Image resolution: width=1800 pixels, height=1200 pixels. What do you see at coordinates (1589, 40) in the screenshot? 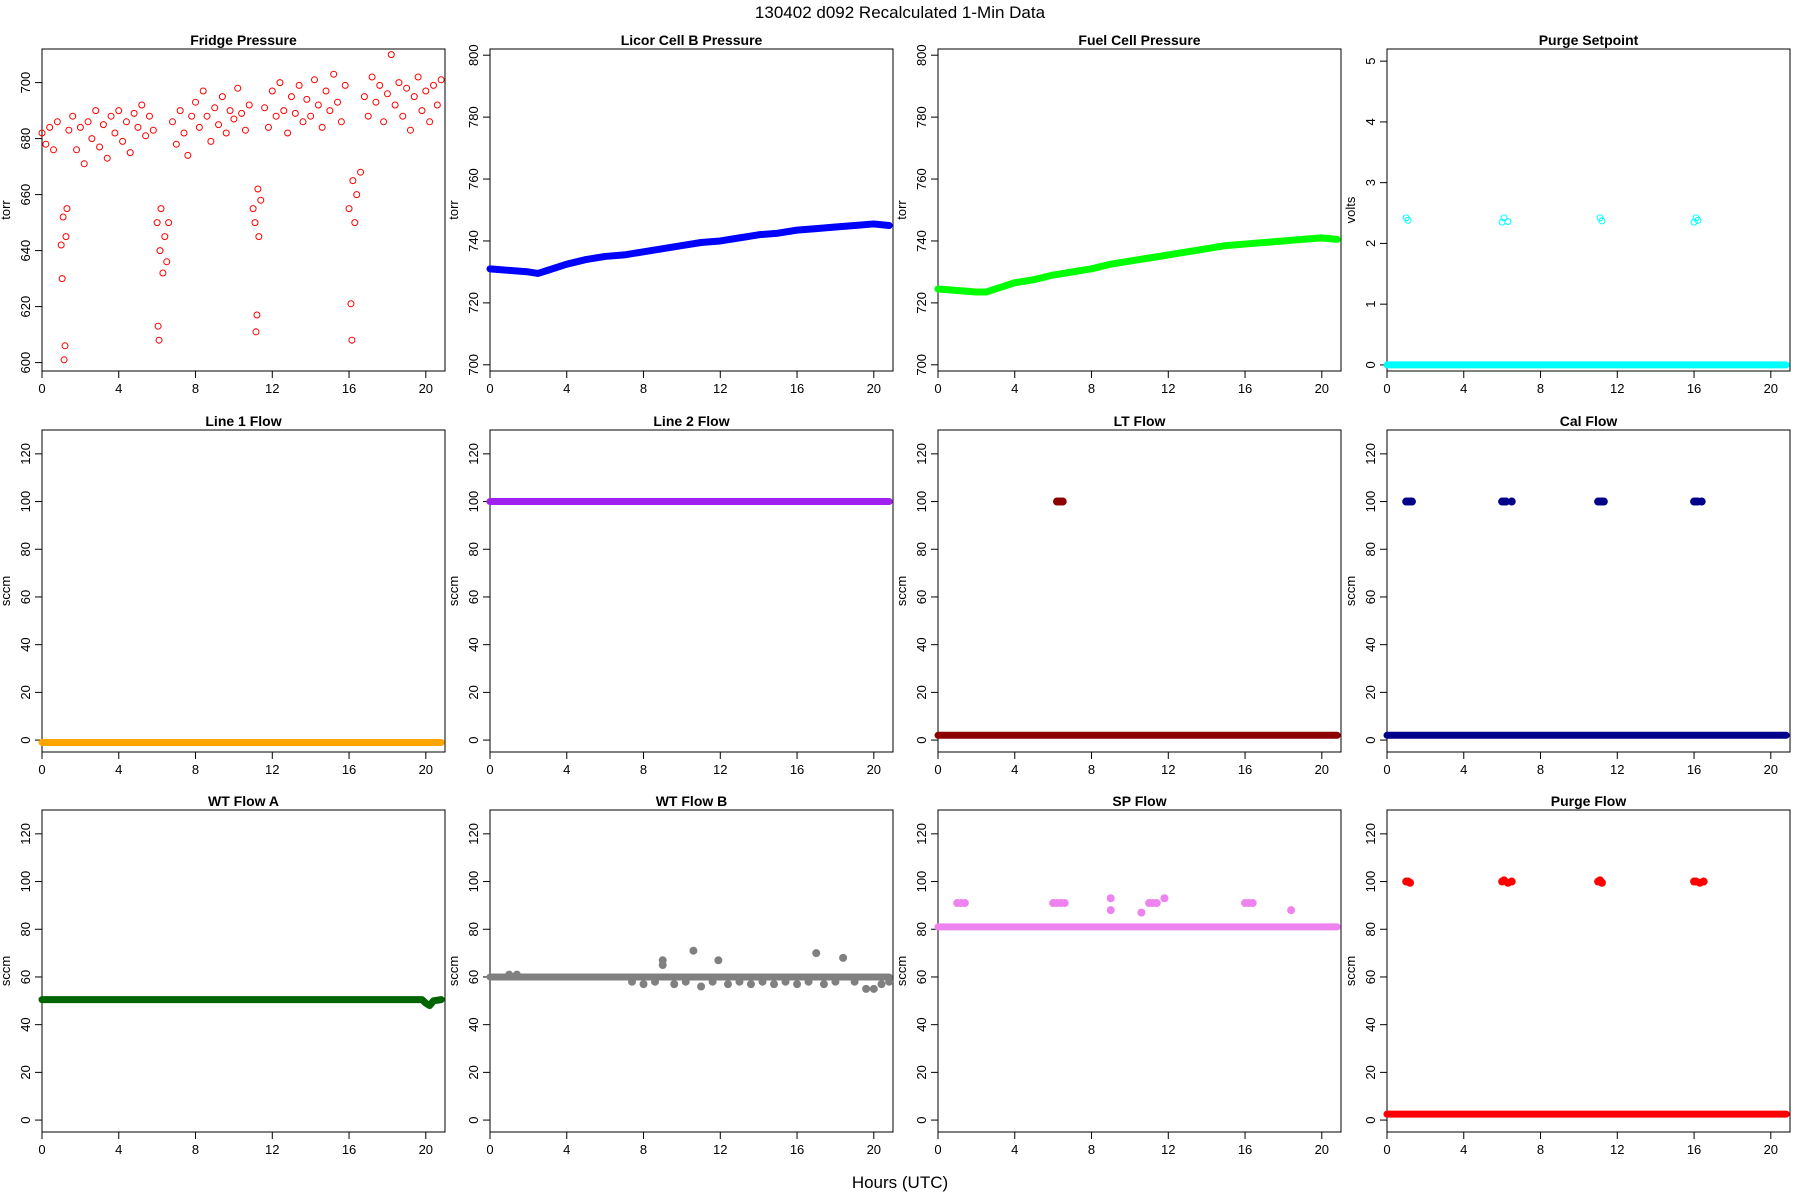
I see `panel-title: Purge Setpoint` at bounding box center [1589, 40].